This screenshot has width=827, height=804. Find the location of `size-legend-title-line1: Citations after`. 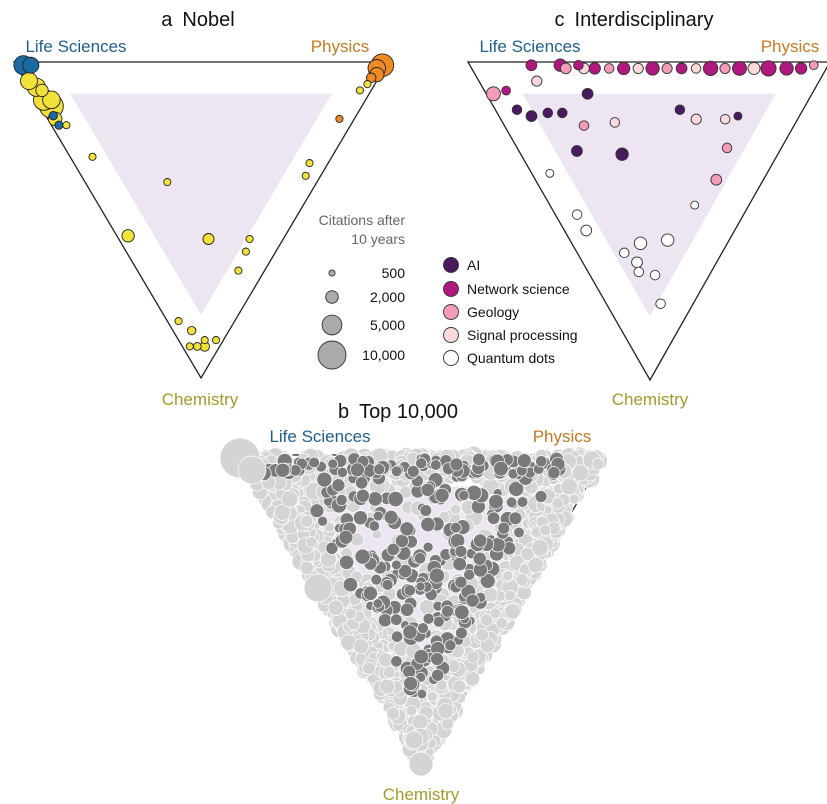

size-legend-title-line1: Citations after is located at coordinates (362, 220).